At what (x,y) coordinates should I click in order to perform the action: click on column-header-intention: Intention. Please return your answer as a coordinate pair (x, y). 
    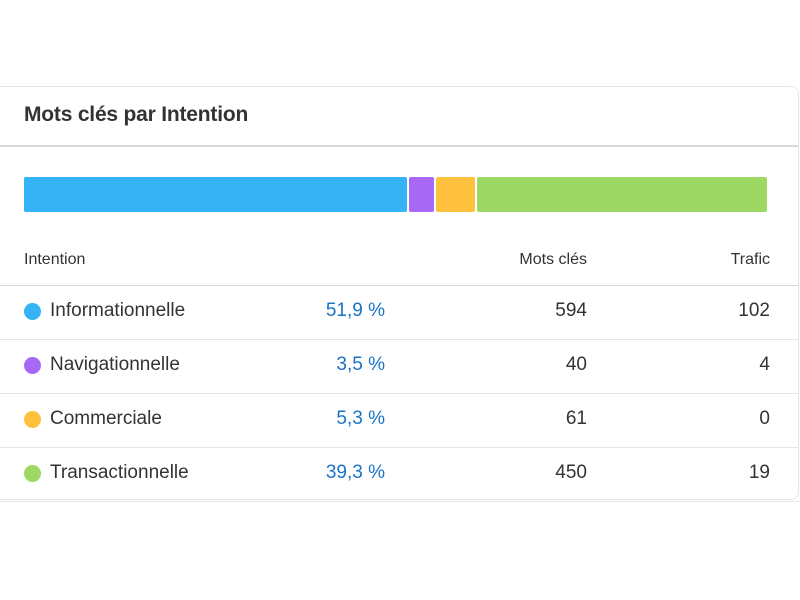
    Looking at the image, I should click on (55, 259).